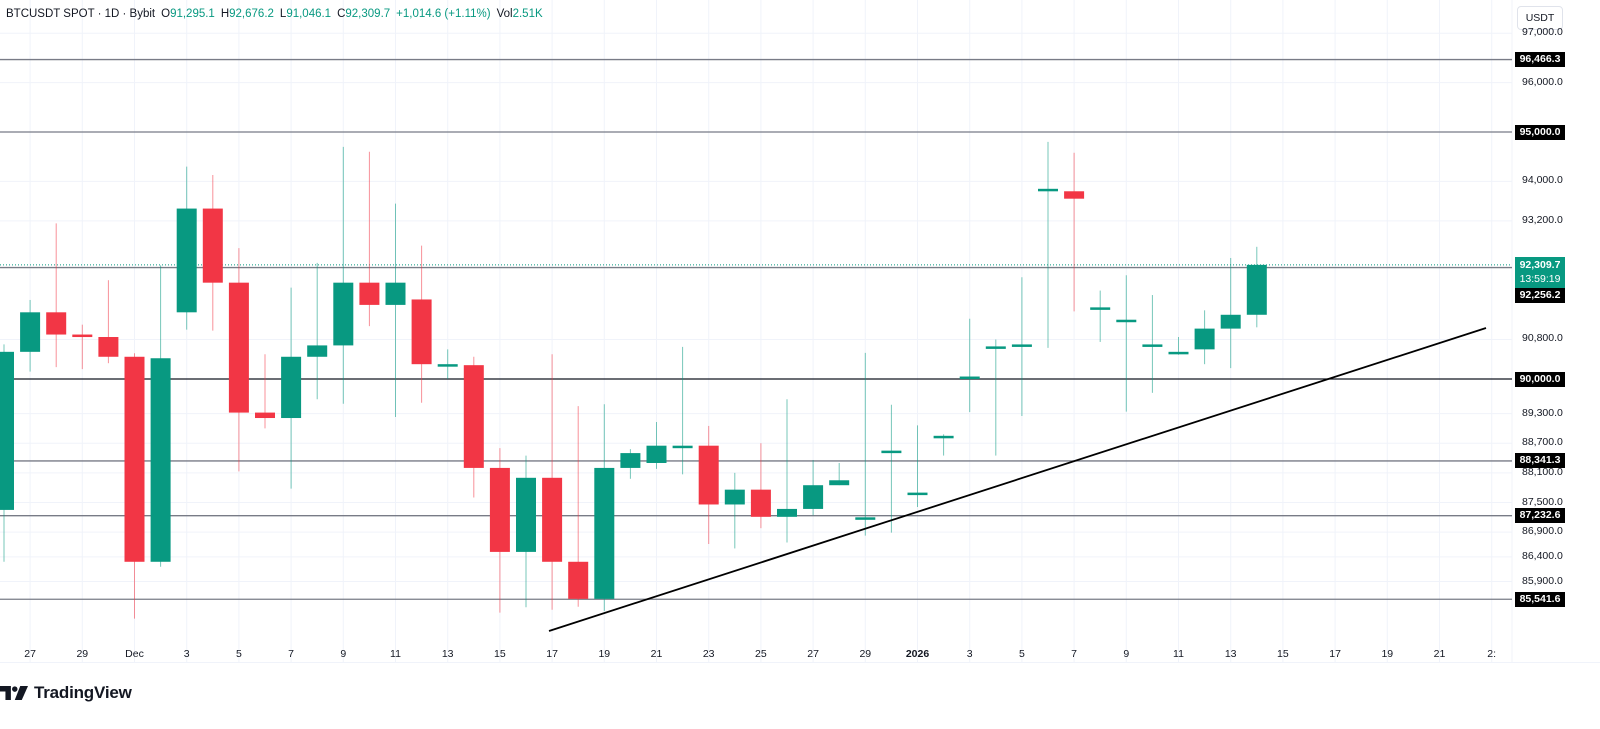 Image resolution: width=1600 pixels, height=729 pixels. What do you see at coordinates (1540, 132) in the screenshot?
I see `level-price-label: 95,000.0` at bounding box center [1540, 132].